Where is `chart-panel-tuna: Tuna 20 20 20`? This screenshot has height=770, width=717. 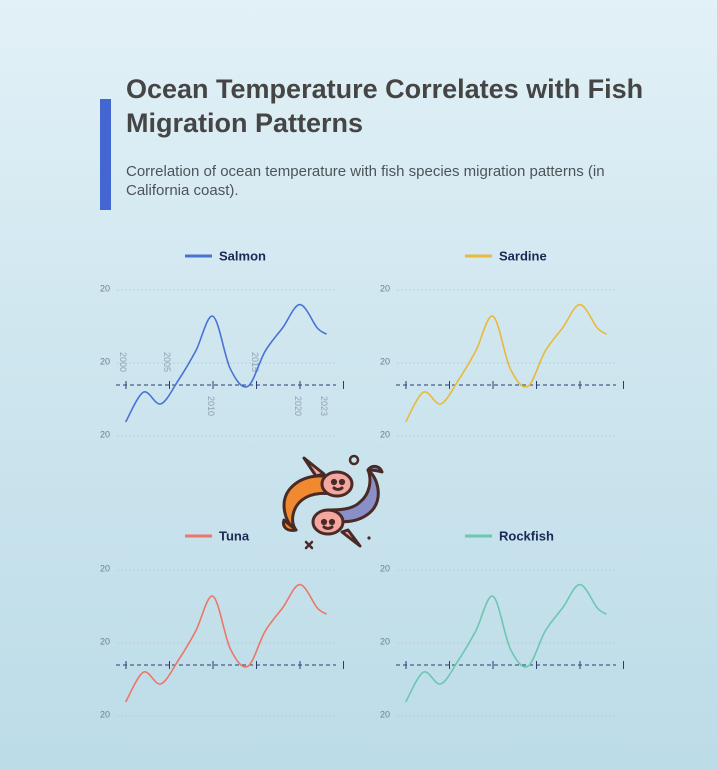 chart-panel-tuna: Tuna 20 20 20 is located at coordinates (222, 623).